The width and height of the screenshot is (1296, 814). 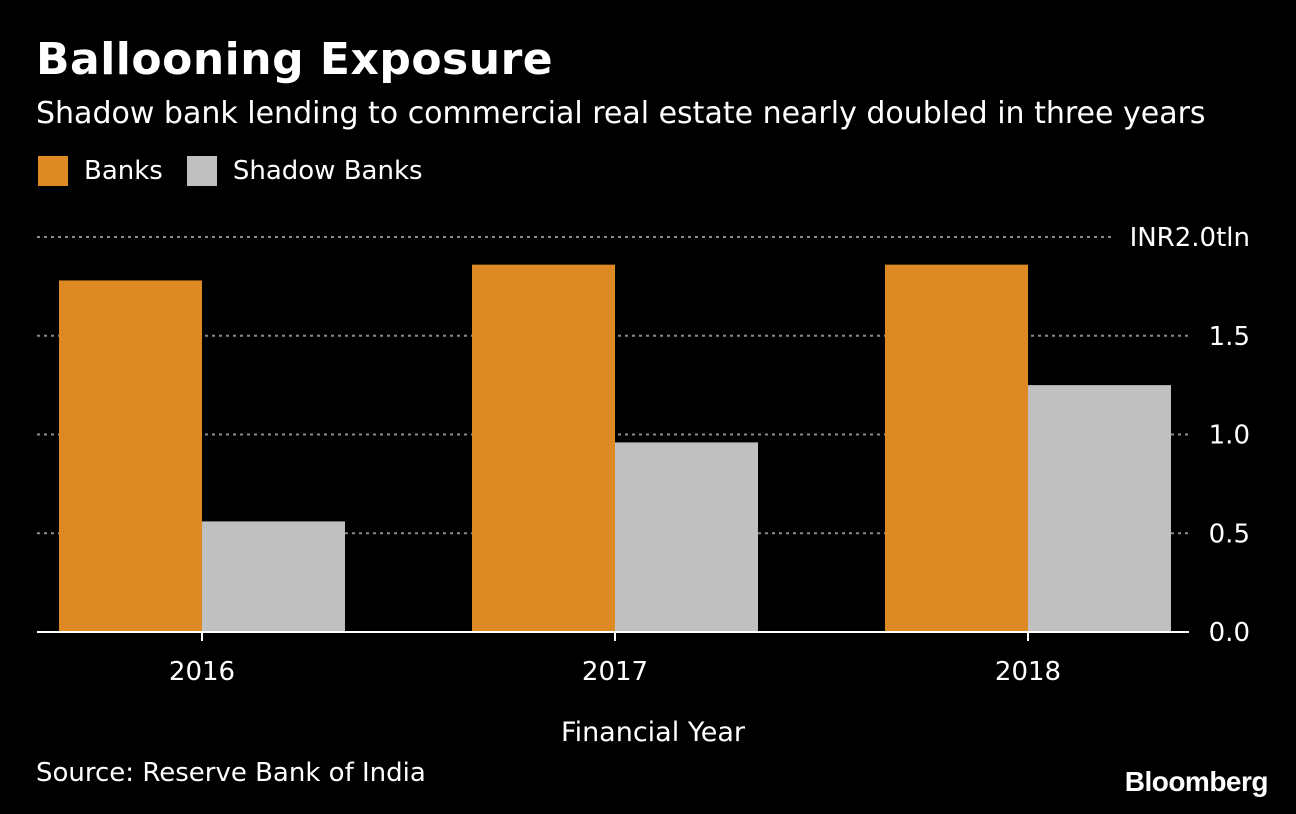 What do you see at coordinates (1099, 508) in the screenshot?
I see `bar-shadow-banks-2018` at bounding box center [1099, 508].